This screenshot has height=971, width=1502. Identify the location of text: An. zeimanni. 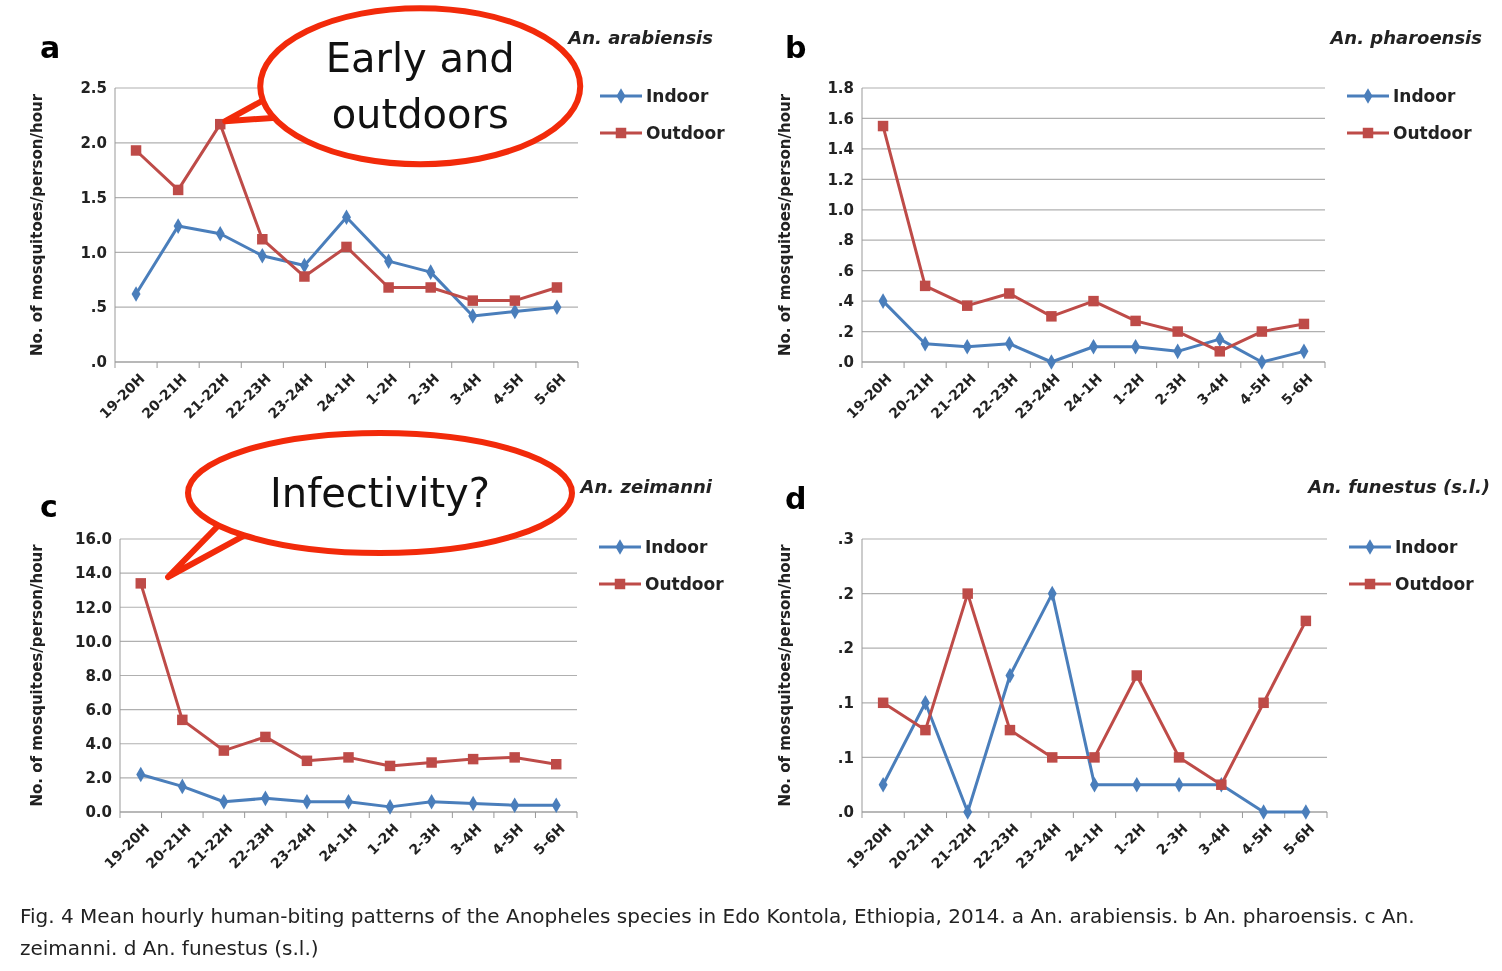
(645, 486).